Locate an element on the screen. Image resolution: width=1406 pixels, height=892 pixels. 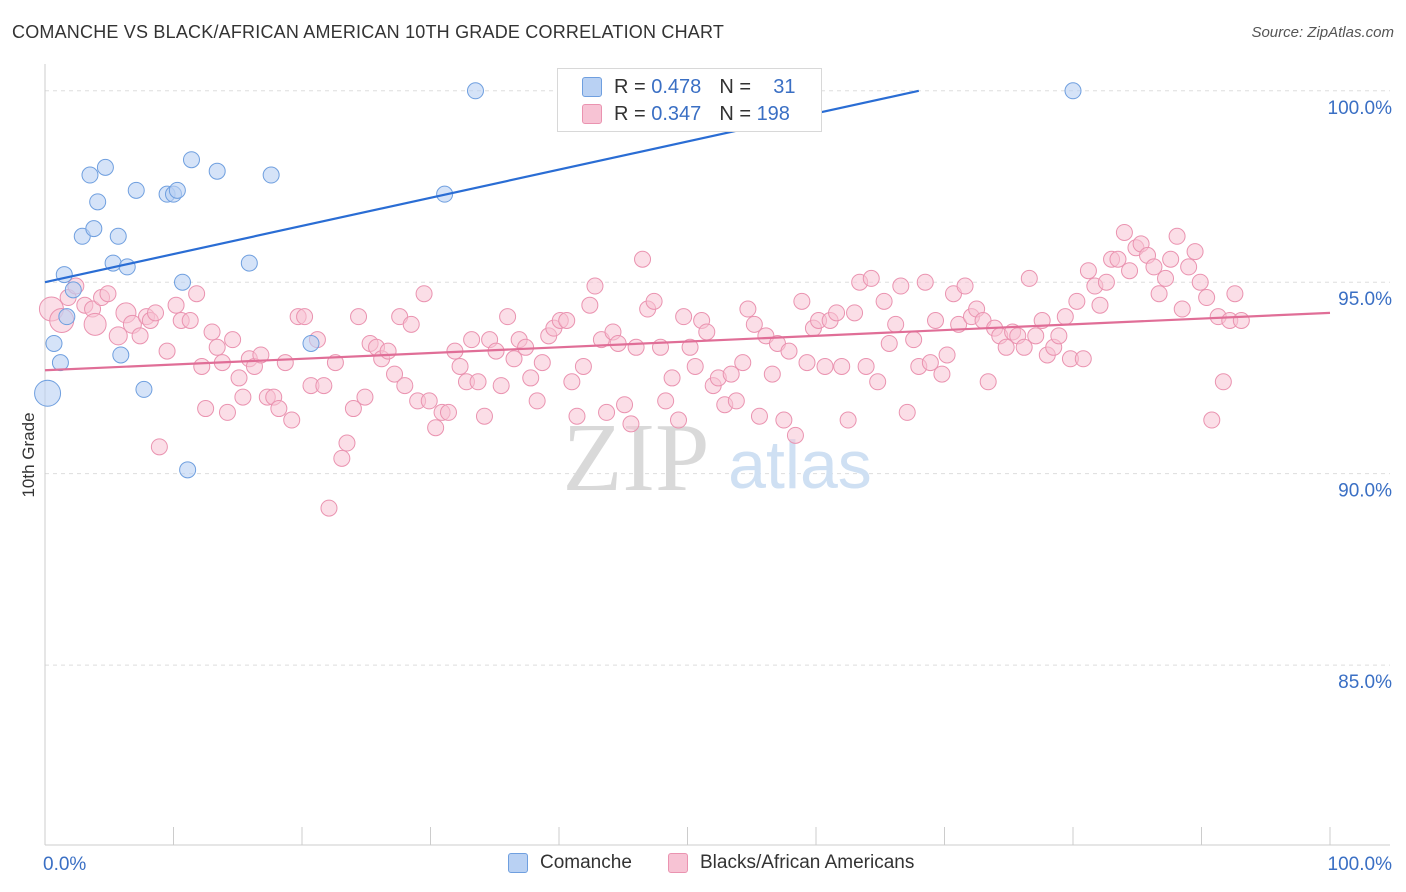
legend-n-label: N = is located at coordinates (735, 113).